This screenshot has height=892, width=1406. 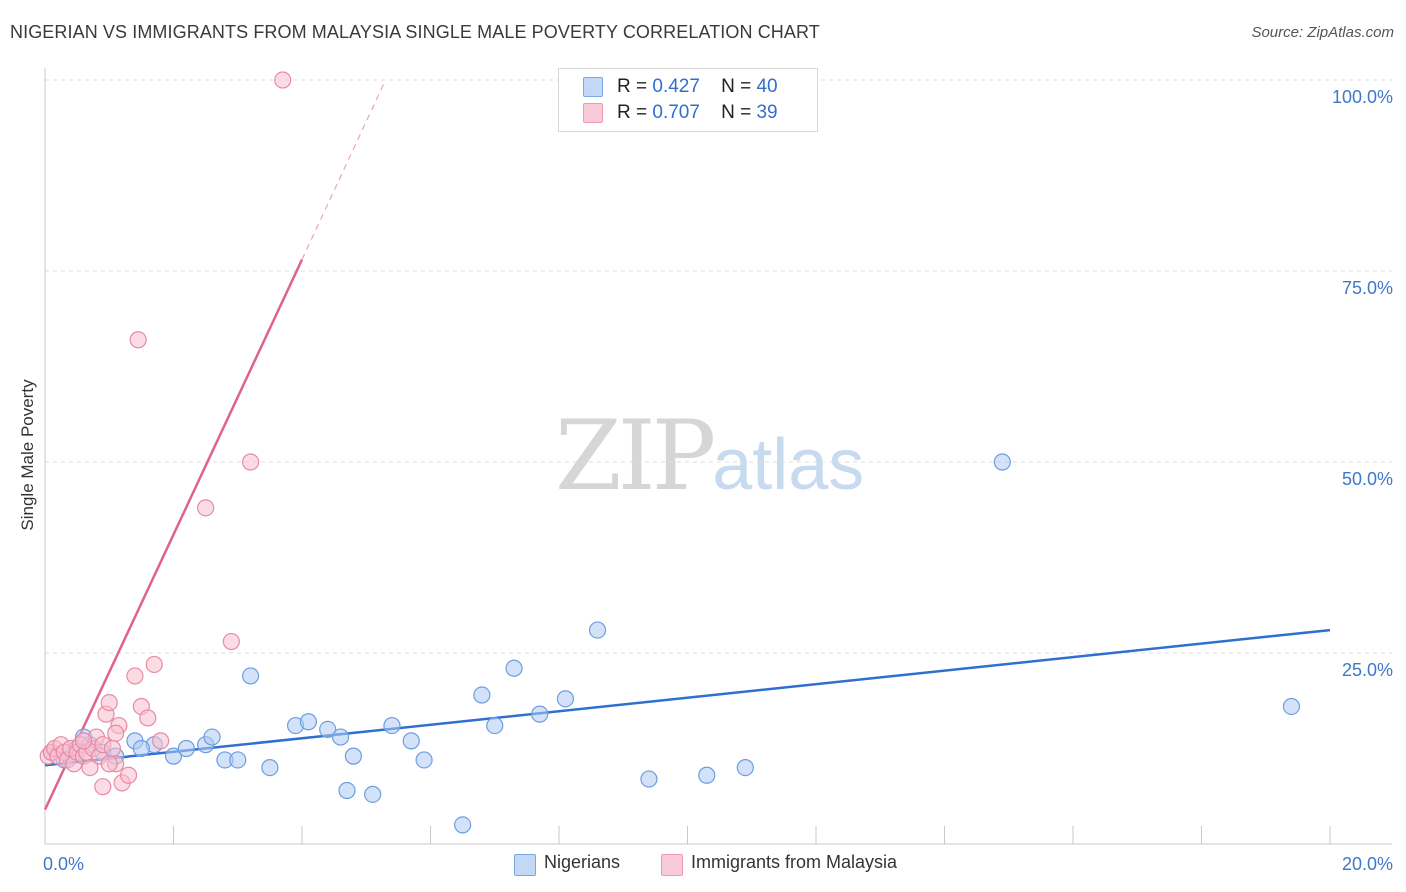 I want to click on chart-source: Source: ZipAtlas.com, so click(x=1322, y=32).